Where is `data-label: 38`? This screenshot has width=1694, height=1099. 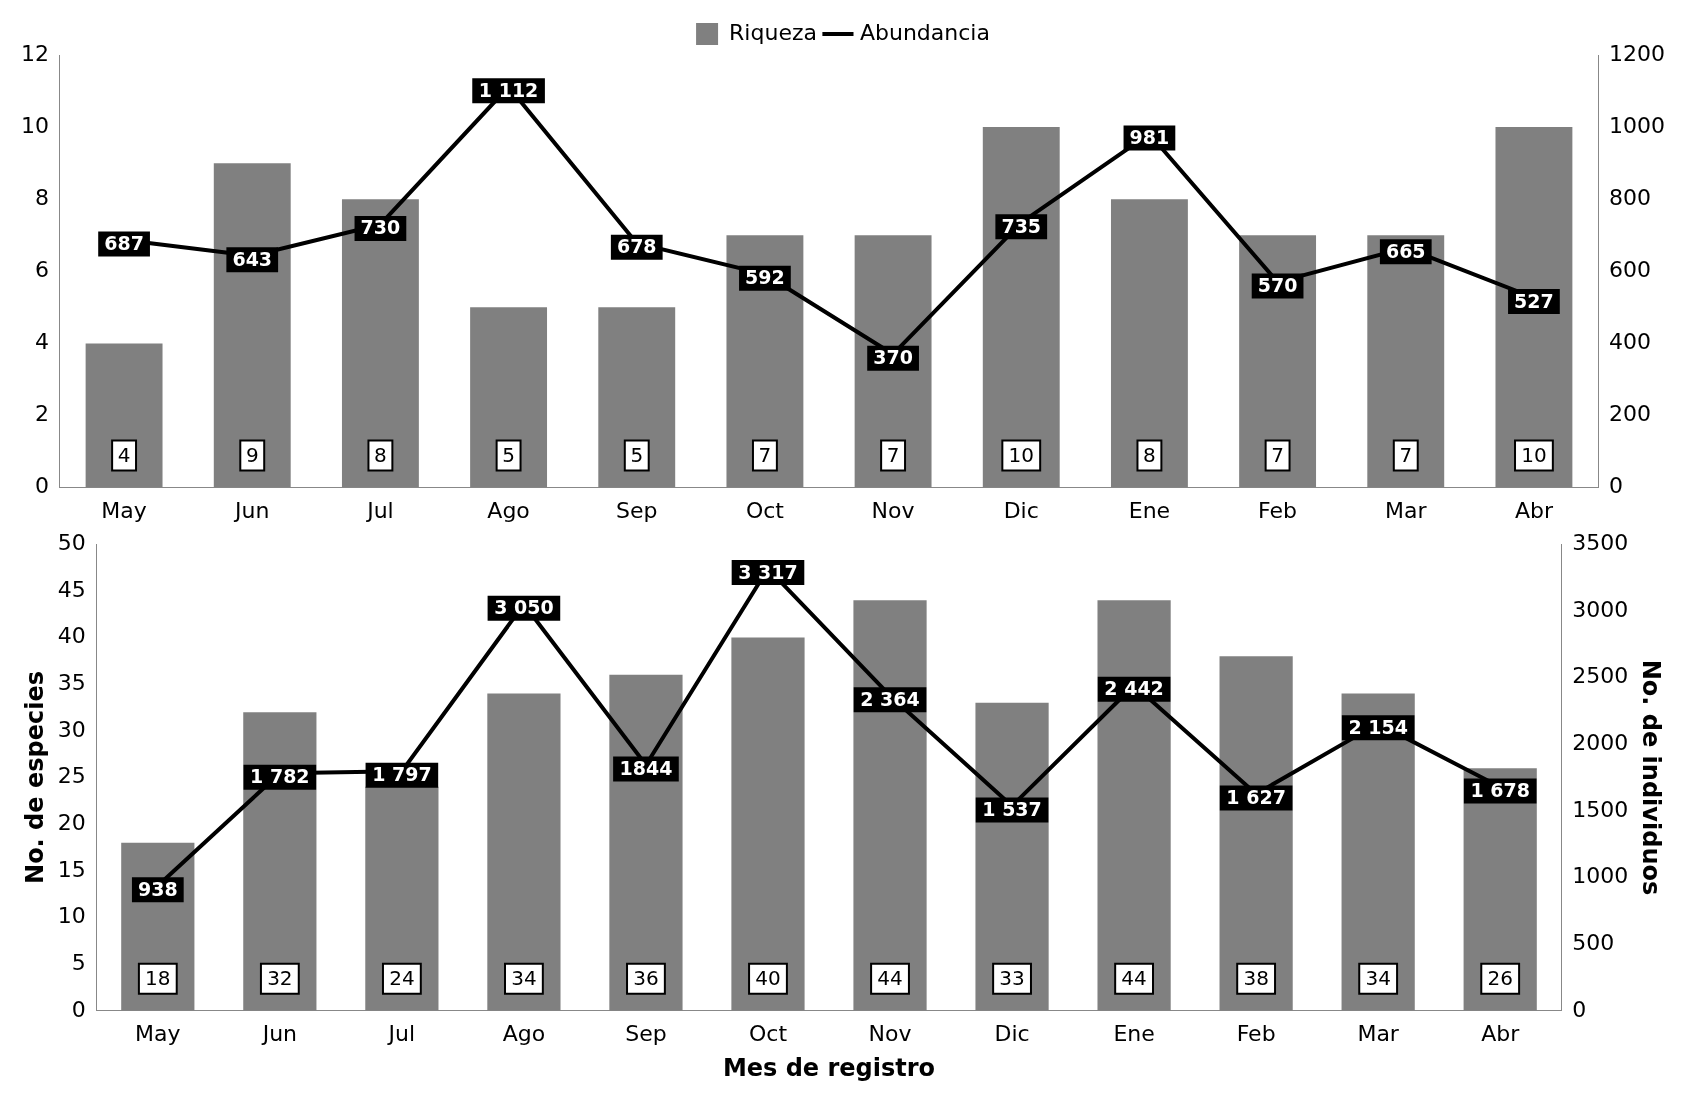
data-label: 38 is located at coordinates (1256, 978).